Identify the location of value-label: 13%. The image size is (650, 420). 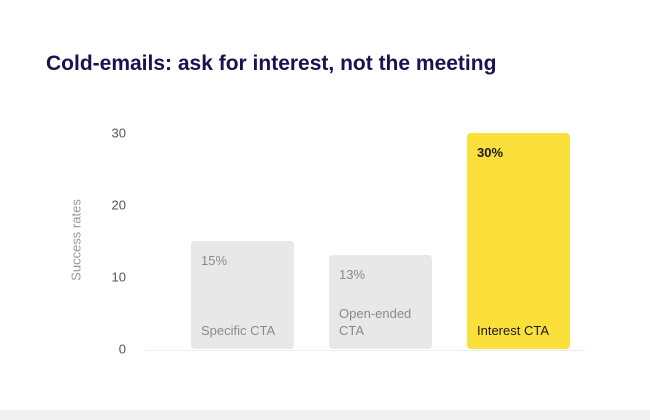
(352, 275).